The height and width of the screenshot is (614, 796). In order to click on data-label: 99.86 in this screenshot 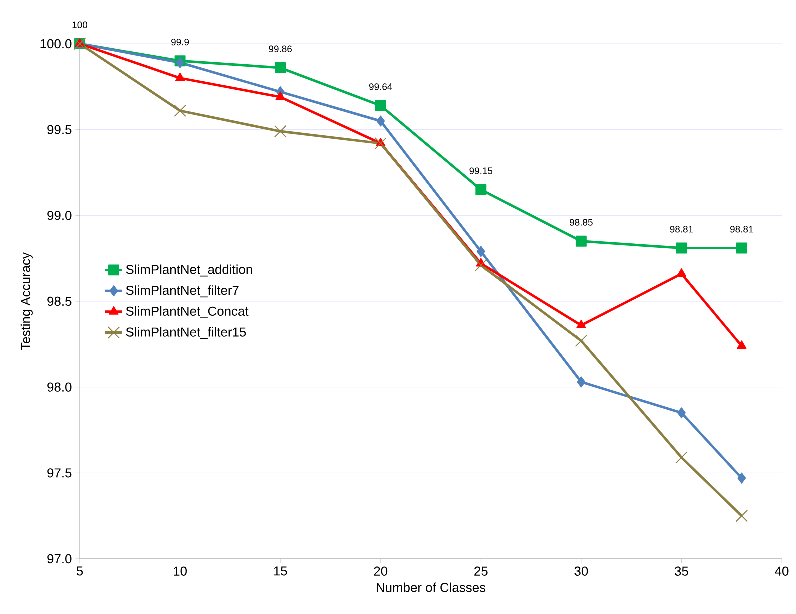, I will do `click(280, 49)`.